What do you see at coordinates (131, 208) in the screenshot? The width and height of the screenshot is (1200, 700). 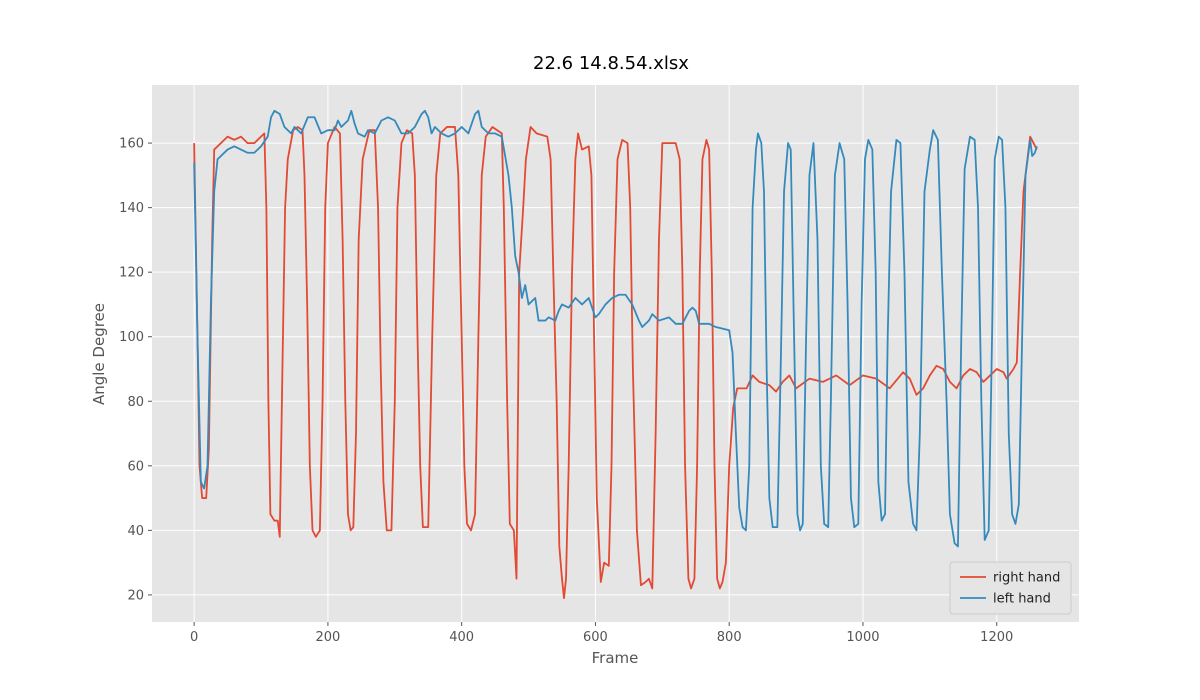 I see `y-tick-label: 140` at bounding box center [131, 208].